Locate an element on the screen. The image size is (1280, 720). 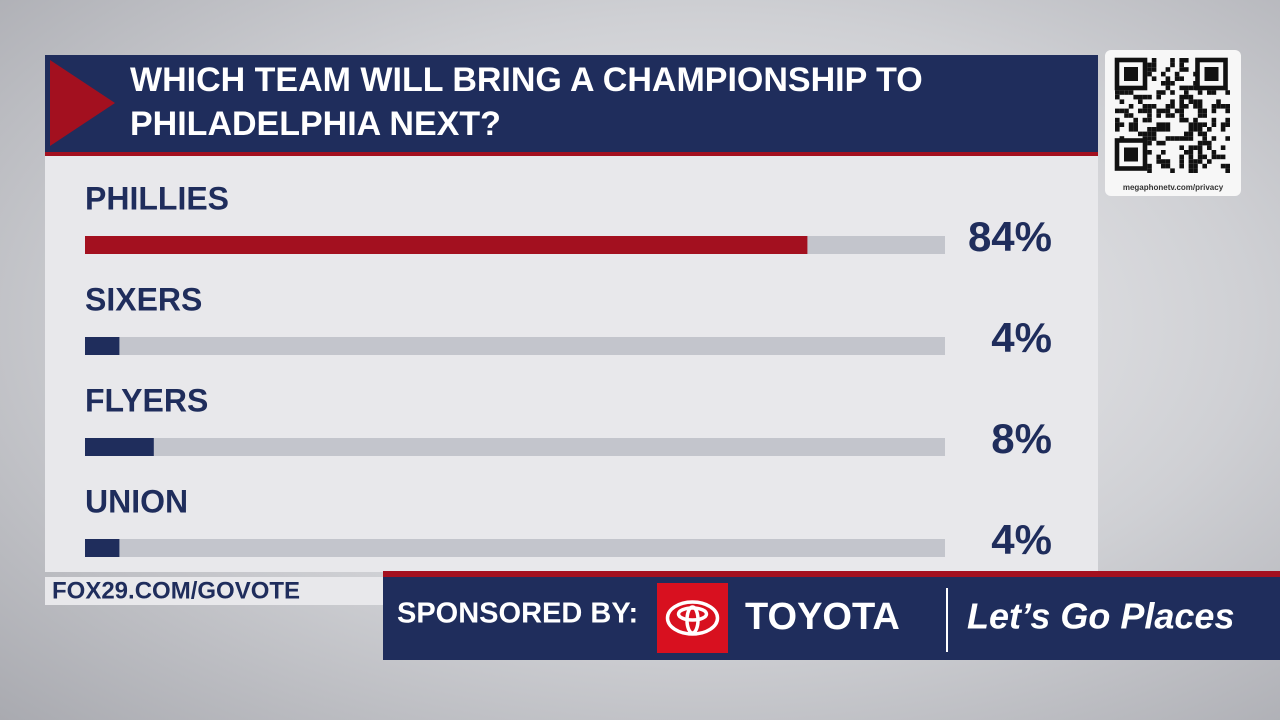
qr-finder is located at coordinates (1131, 74).